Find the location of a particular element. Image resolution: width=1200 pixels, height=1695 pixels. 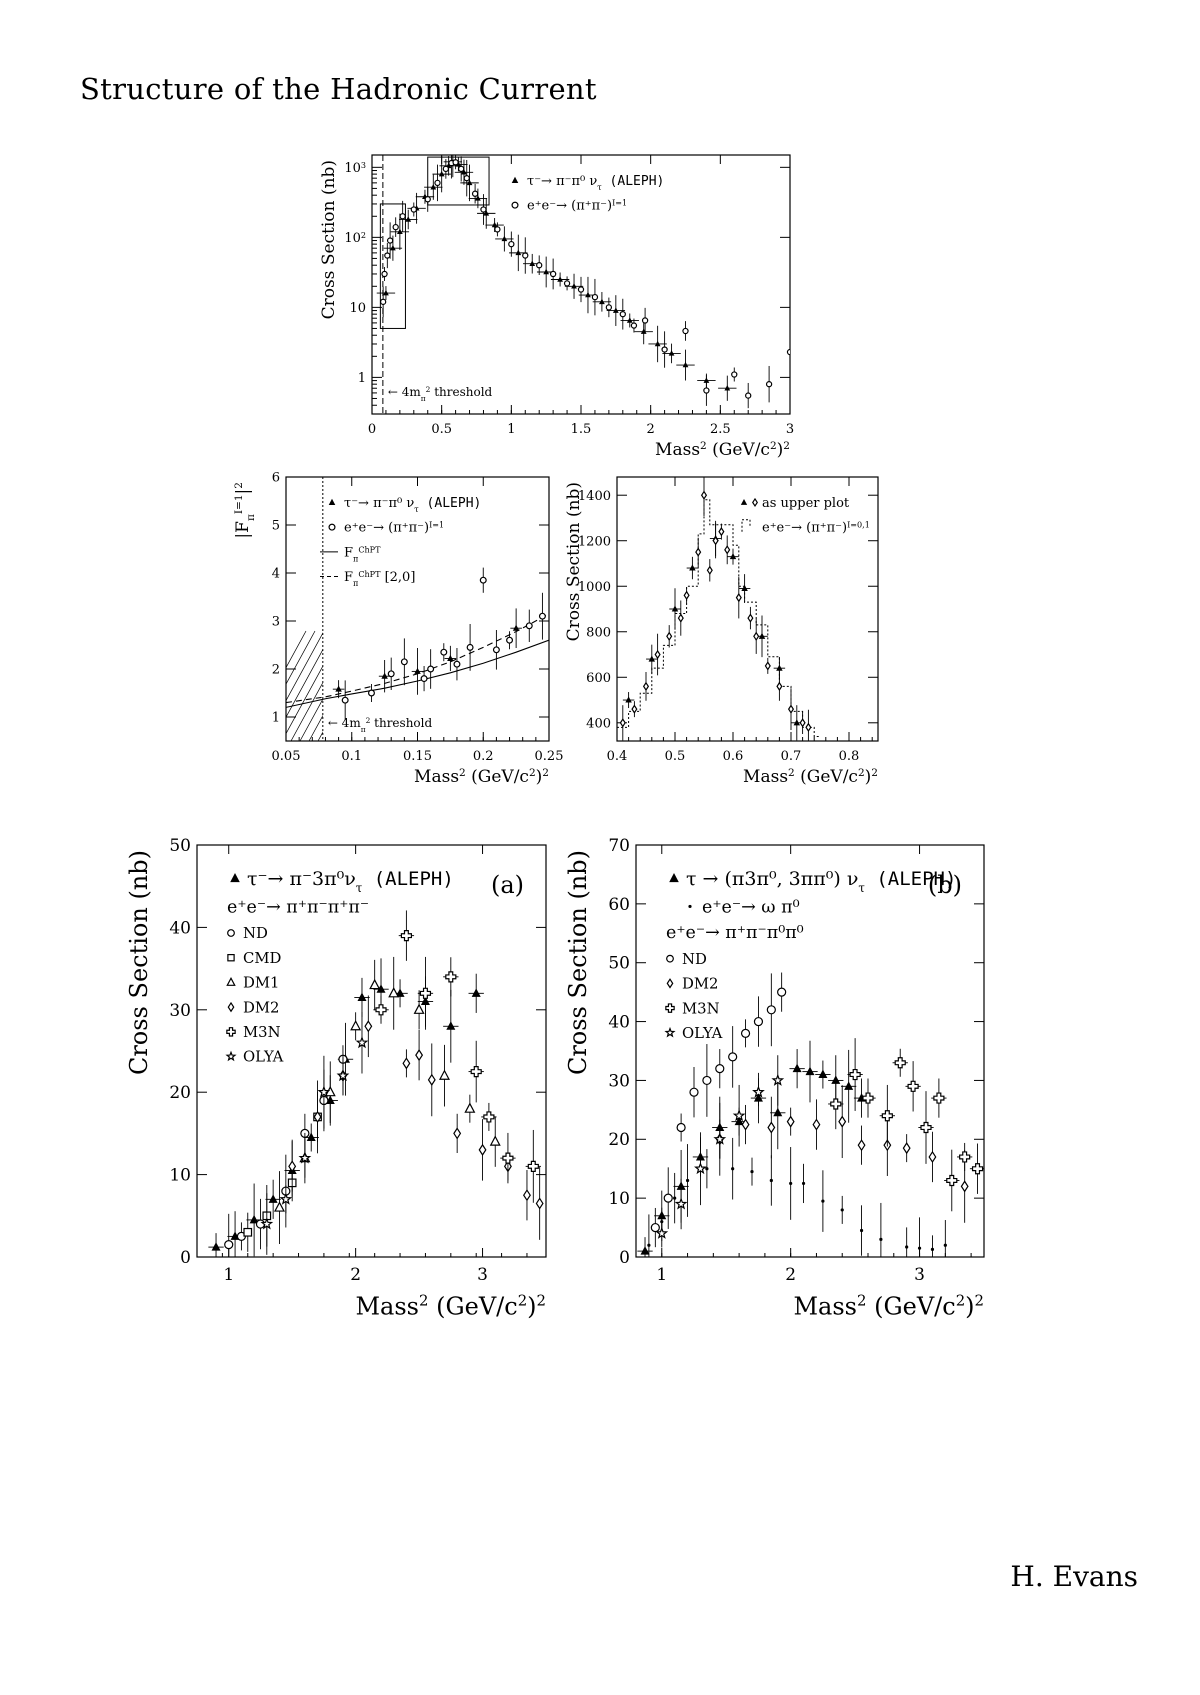

x-tick-label: 0.5 is located at coordinates (675, 756).